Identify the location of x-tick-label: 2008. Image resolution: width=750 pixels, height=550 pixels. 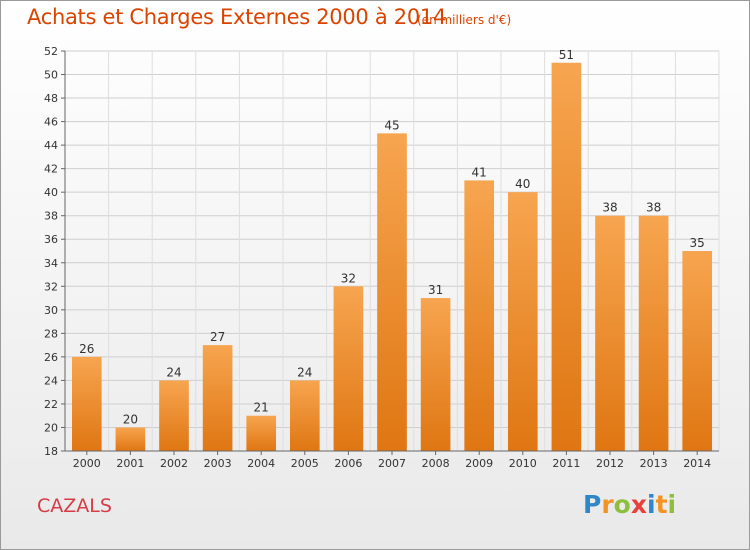
(436, 463).